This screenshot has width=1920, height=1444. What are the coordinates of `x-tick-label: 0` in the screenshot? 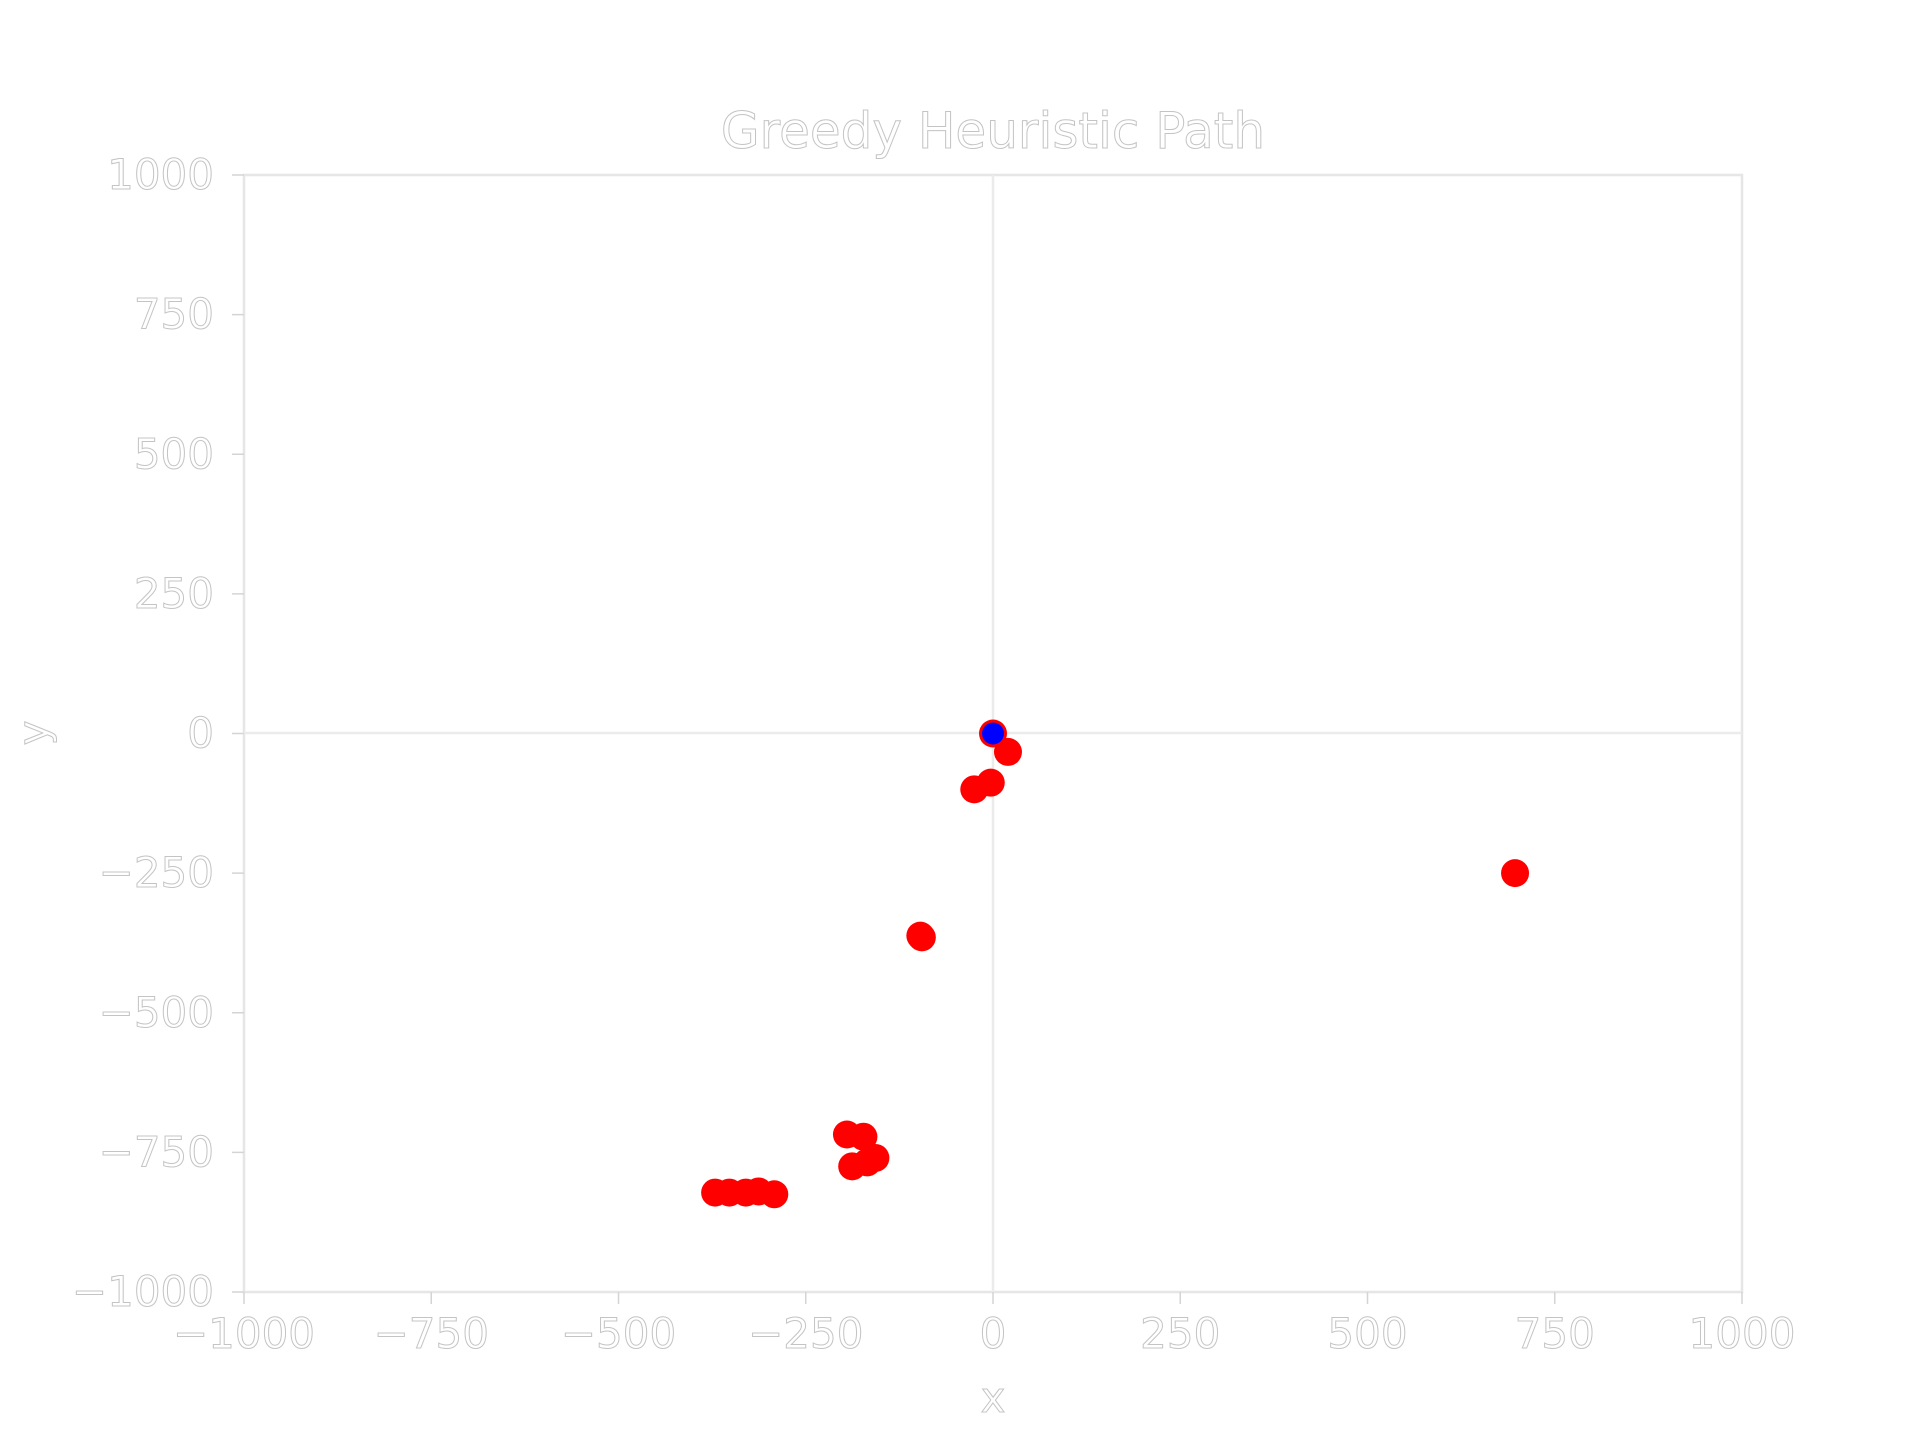 It's located at (993, 1333).